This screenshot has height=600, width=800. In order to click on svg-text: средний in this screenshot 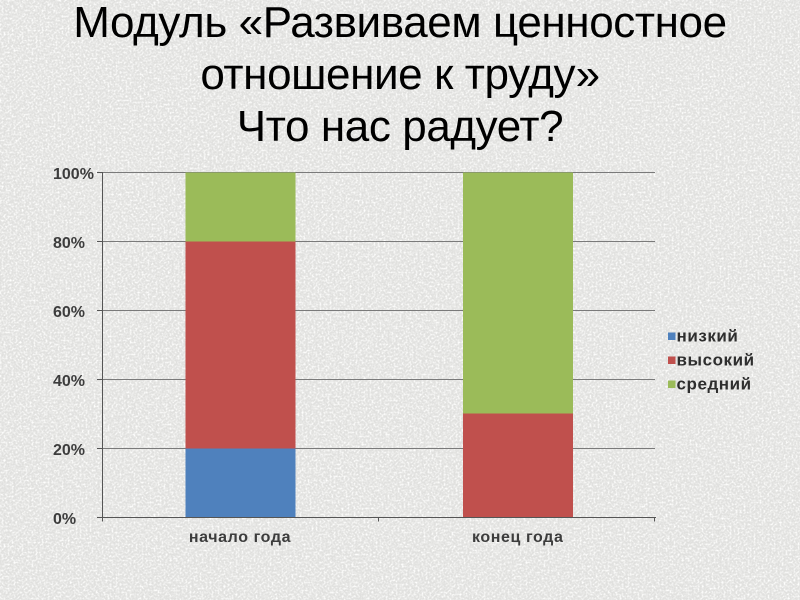, I will do `click(714, 384)`.